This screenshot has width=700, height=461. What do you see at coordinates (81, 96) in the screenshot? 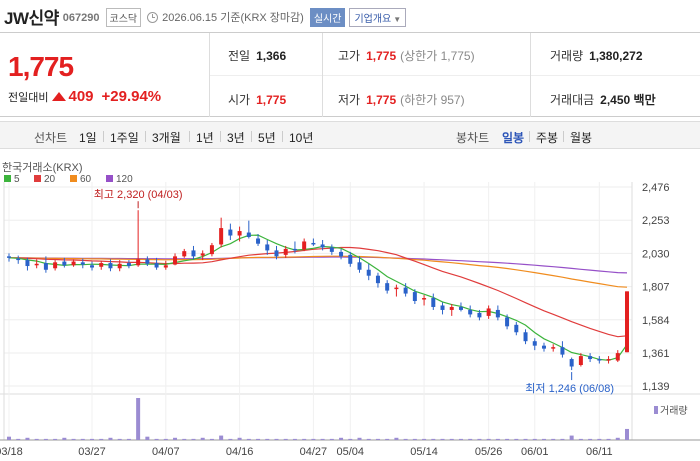
I see `change-amount: 409` at bounding box center [81, 96].